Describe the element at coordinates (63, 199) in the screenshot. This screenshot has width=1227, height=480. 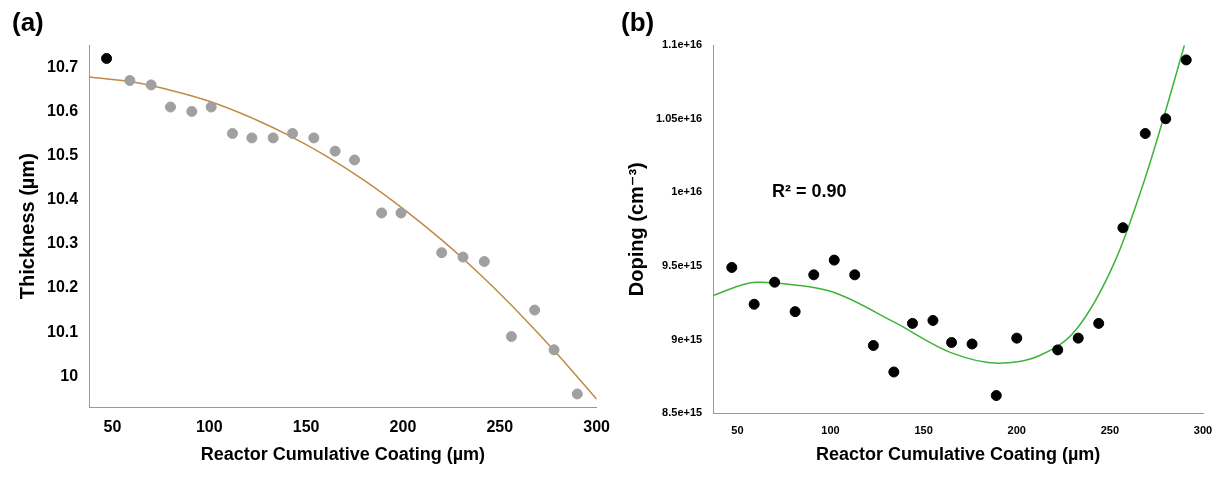
I see `y-tick-label: 10.4` at that location.